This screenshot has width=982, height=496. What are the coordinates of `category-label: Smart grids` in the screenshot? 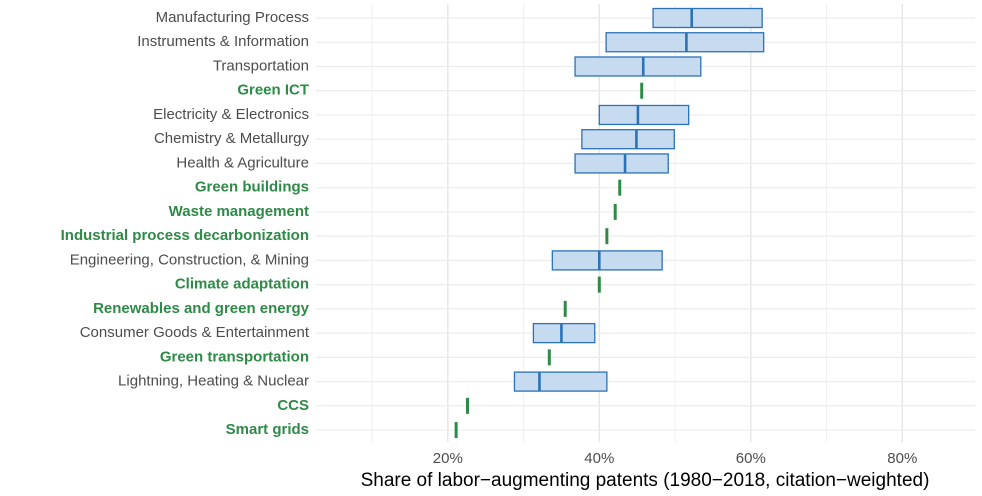 It's located at (267, 429).